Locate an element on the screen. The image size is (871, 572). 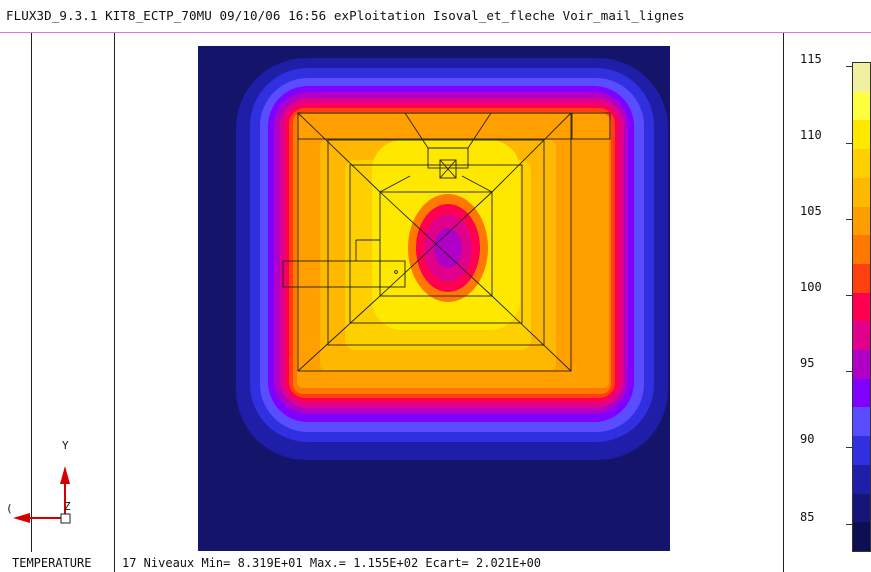
z-axis-marker is located at coordinates (65, 518).